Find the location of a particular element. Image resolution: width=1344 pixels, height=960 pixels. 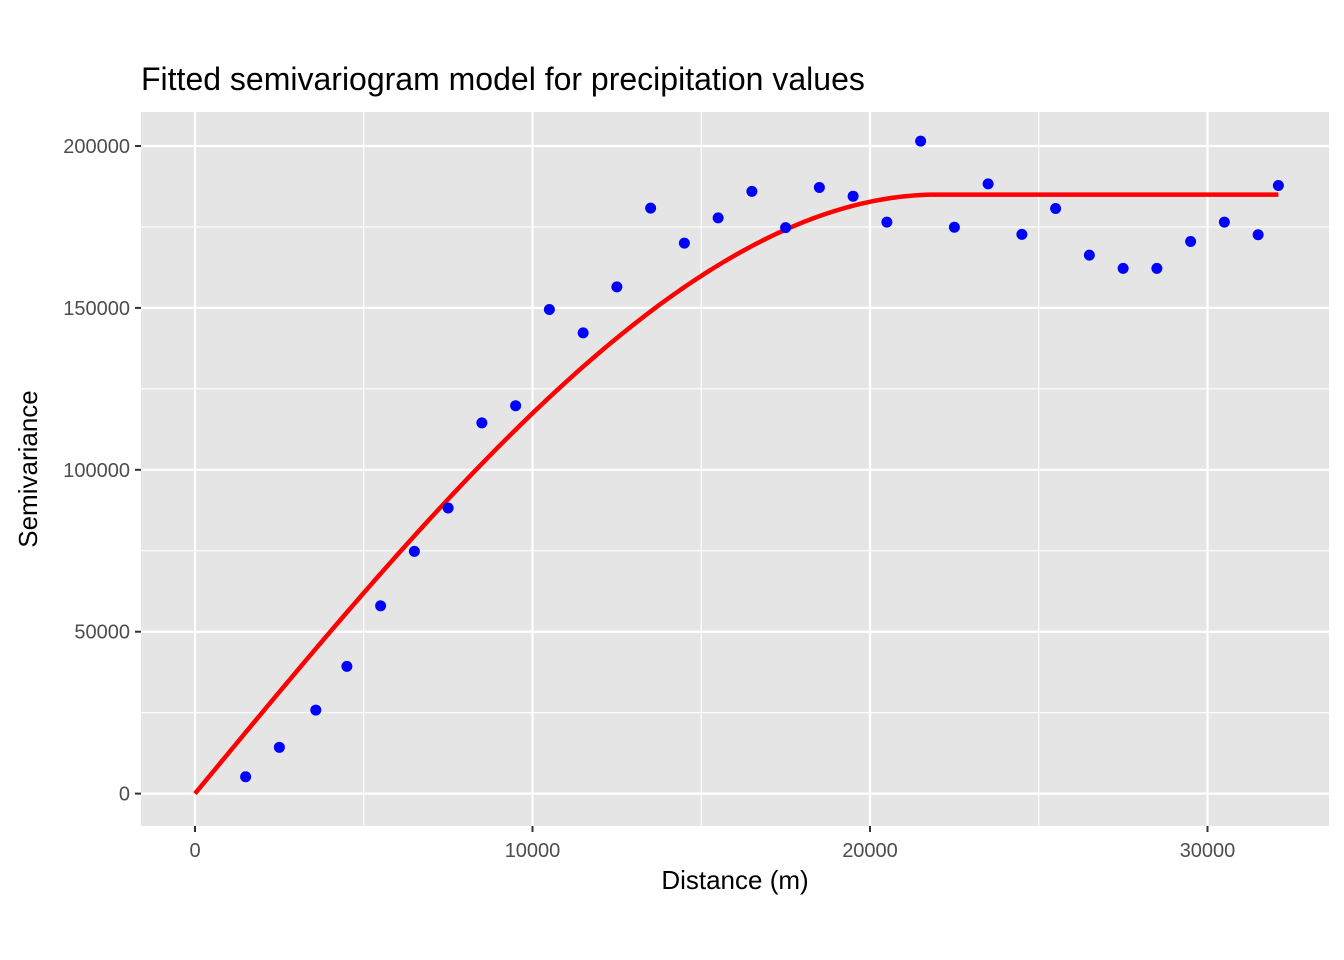

y-tick-label: 150000 is located at coordinates (96, 309).